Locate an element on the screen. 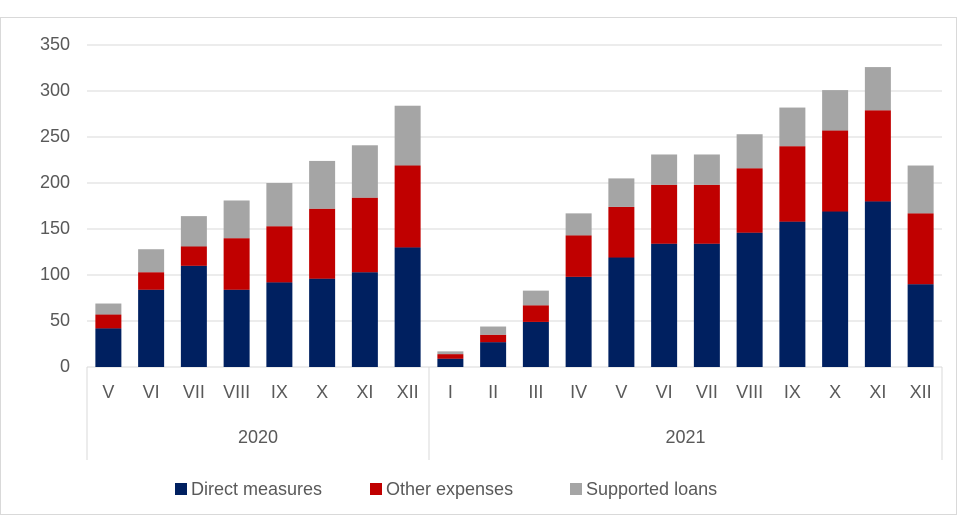  y-tick-label: 250 is located at coordinates (55, 136).